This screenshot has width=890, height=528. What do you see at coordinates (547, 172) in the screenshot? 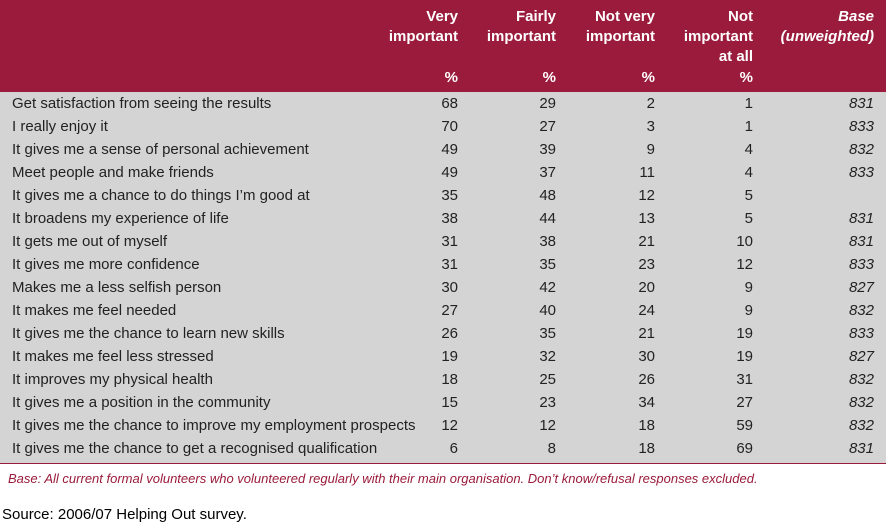
I see `percent-cell: 37` at bounding box center [547, 172].